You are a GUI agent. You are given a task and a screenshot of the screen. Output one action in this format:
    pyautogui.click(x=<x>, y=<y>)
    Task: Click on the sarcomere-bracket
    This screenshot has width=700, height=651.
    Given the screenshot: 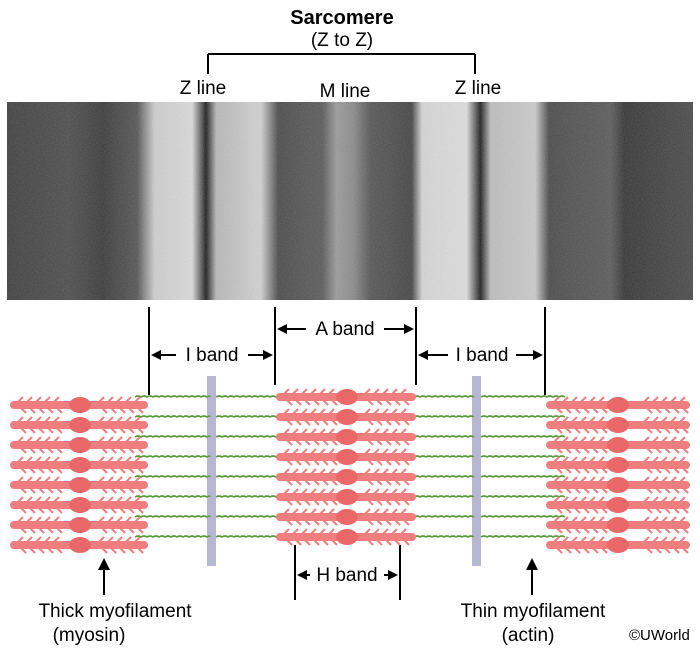 What is the action you would take?
    pyautogui.click(x=341, y=63)
    